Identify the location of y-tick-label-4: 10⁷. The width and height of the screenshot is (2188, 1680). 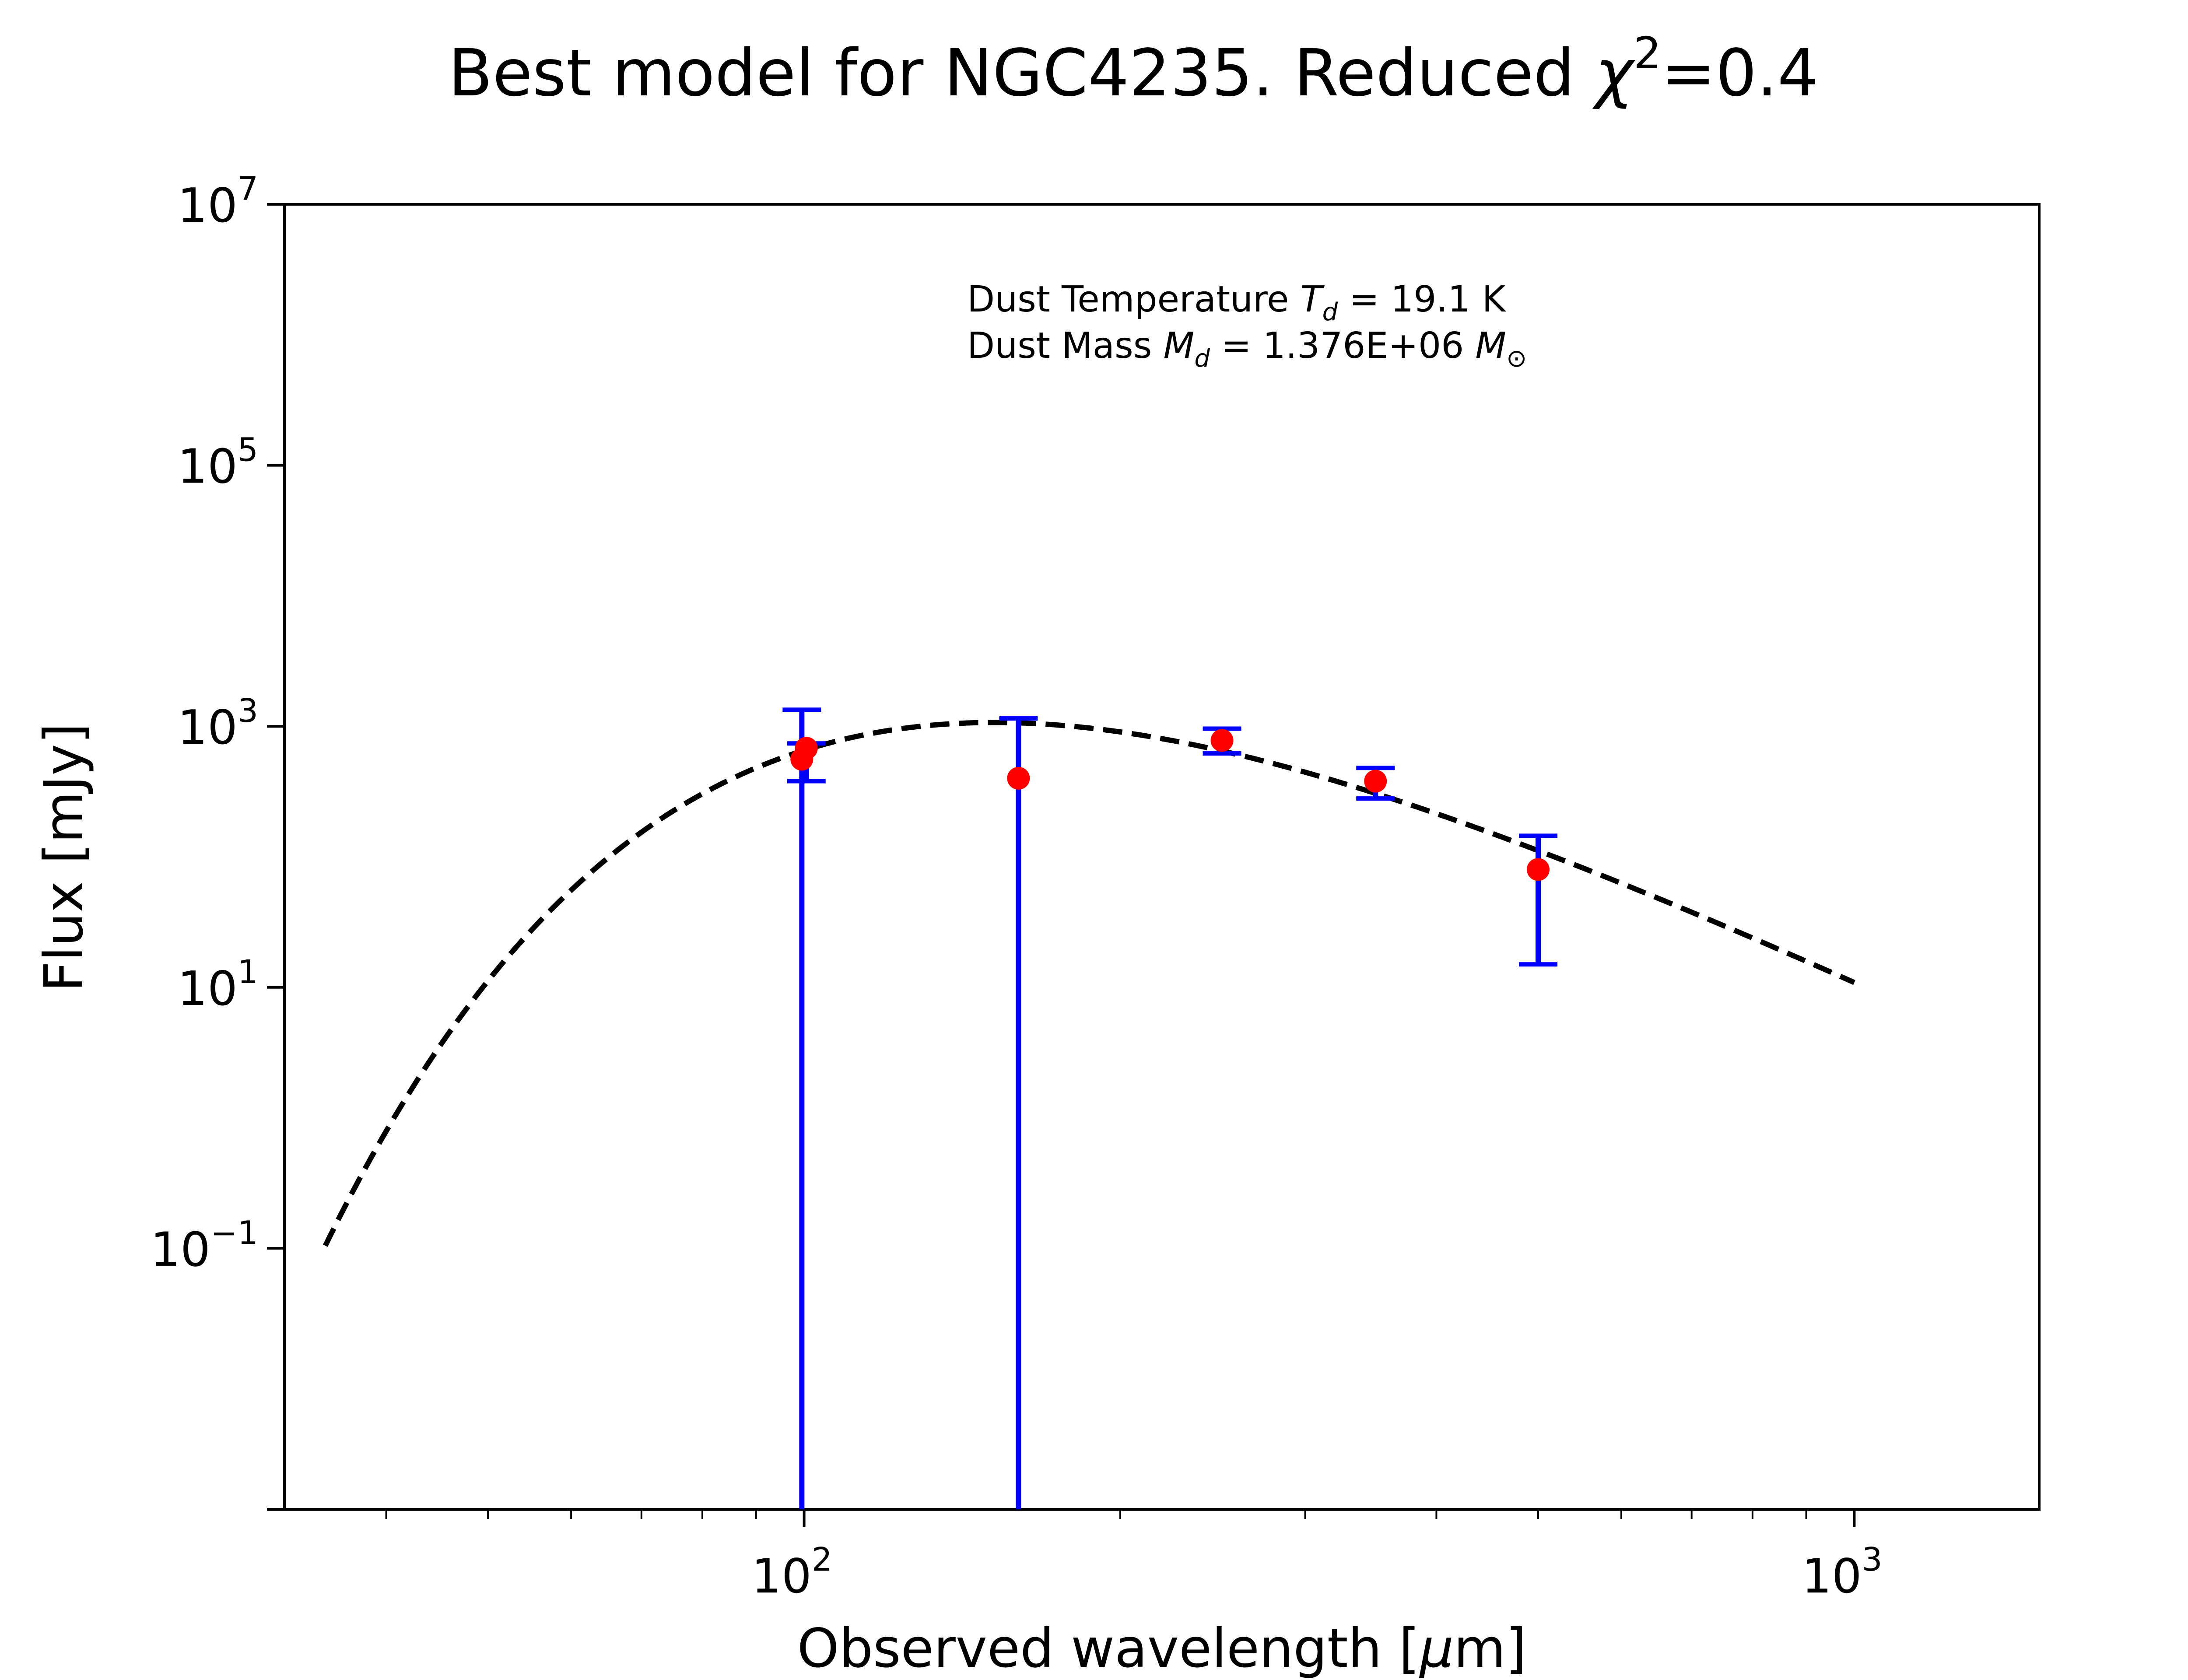
(217, 201).